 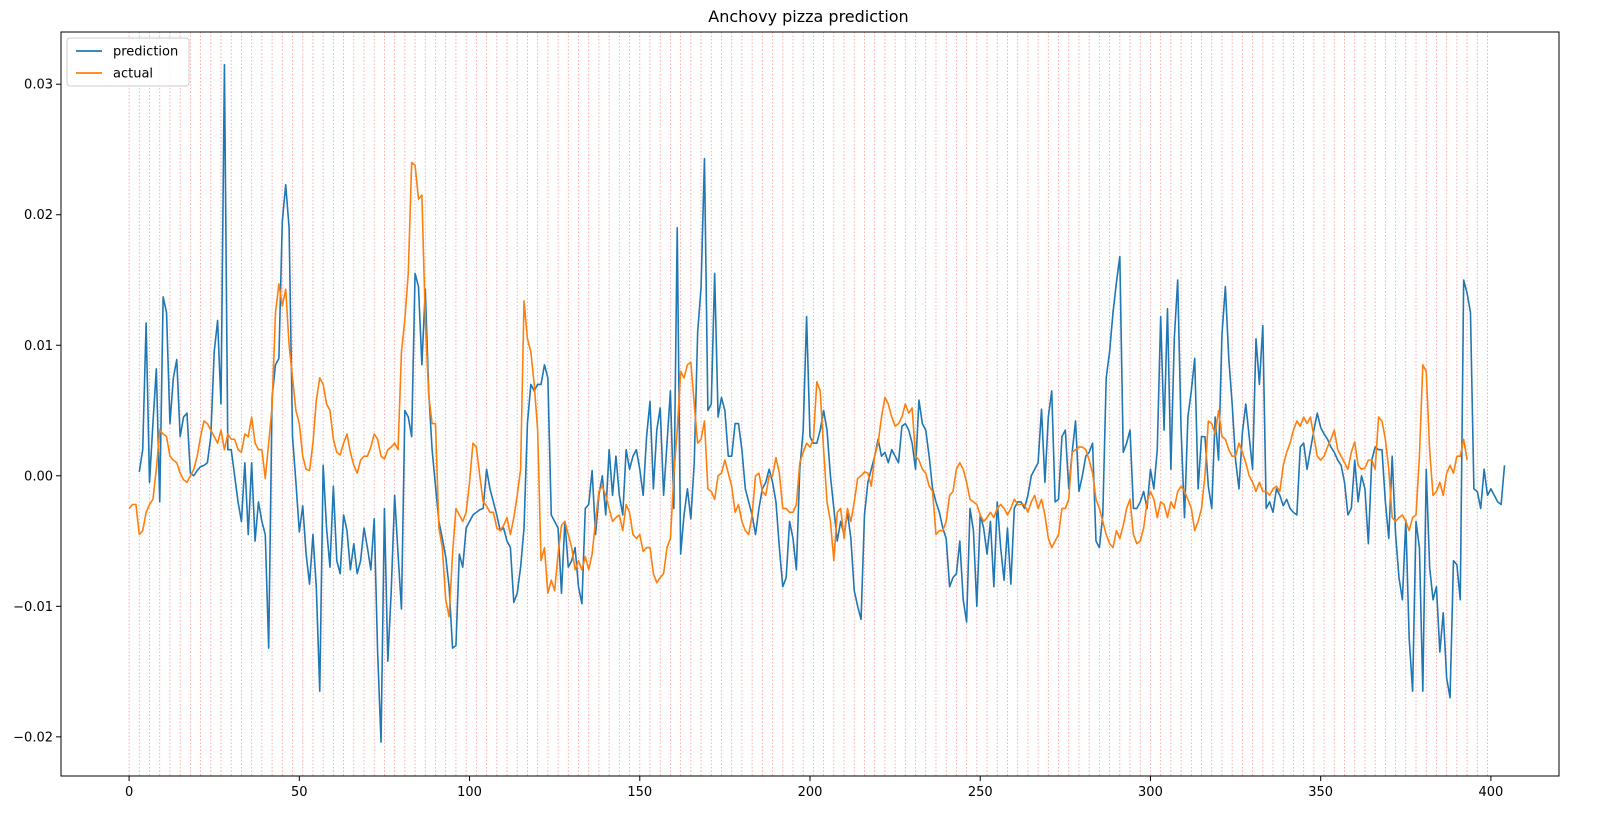 I want to click on x-tick-label: 100, so click(x=469, y=792).